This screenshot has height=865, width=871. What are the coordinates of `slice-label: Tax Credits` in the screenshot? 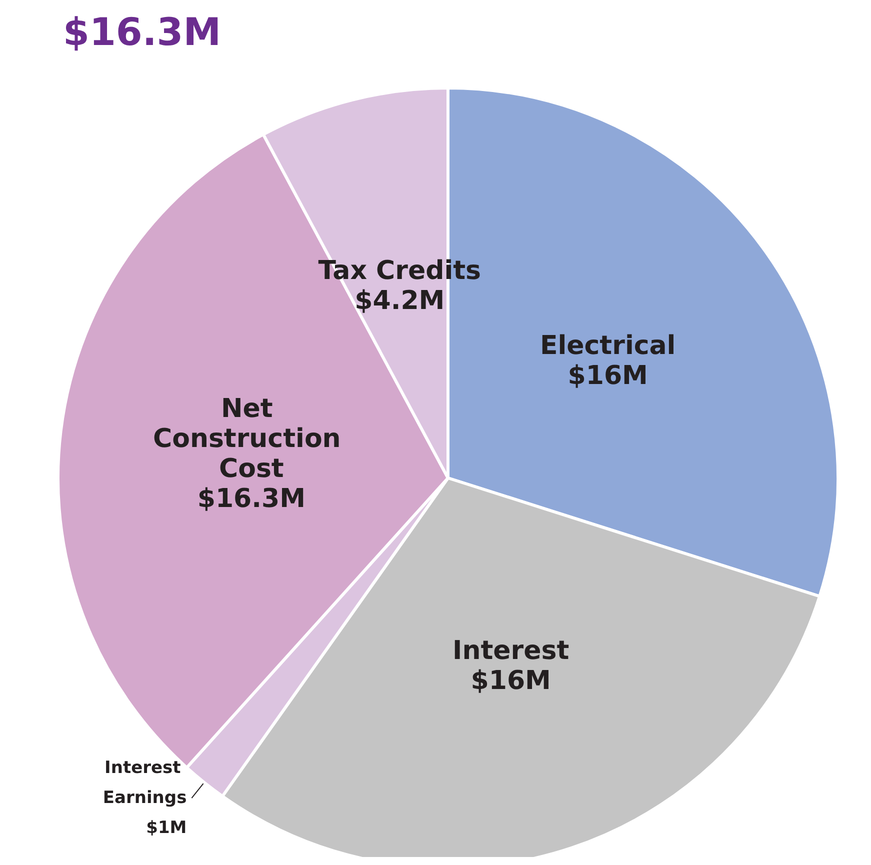 It's located at (400, 271).